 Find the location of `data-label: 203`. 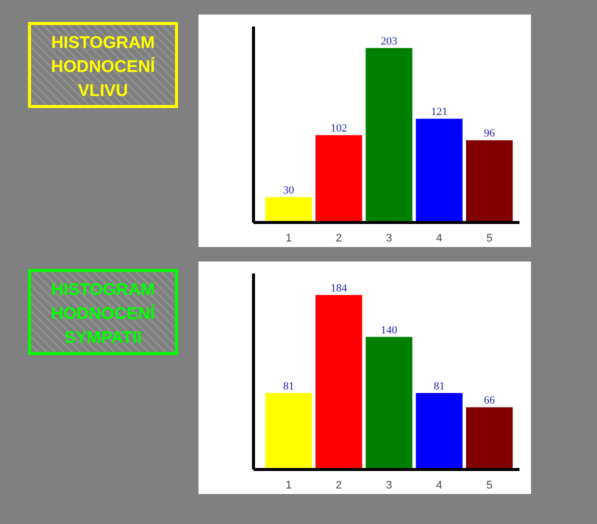

data-label: 203 is located at coordinates (389, 42).